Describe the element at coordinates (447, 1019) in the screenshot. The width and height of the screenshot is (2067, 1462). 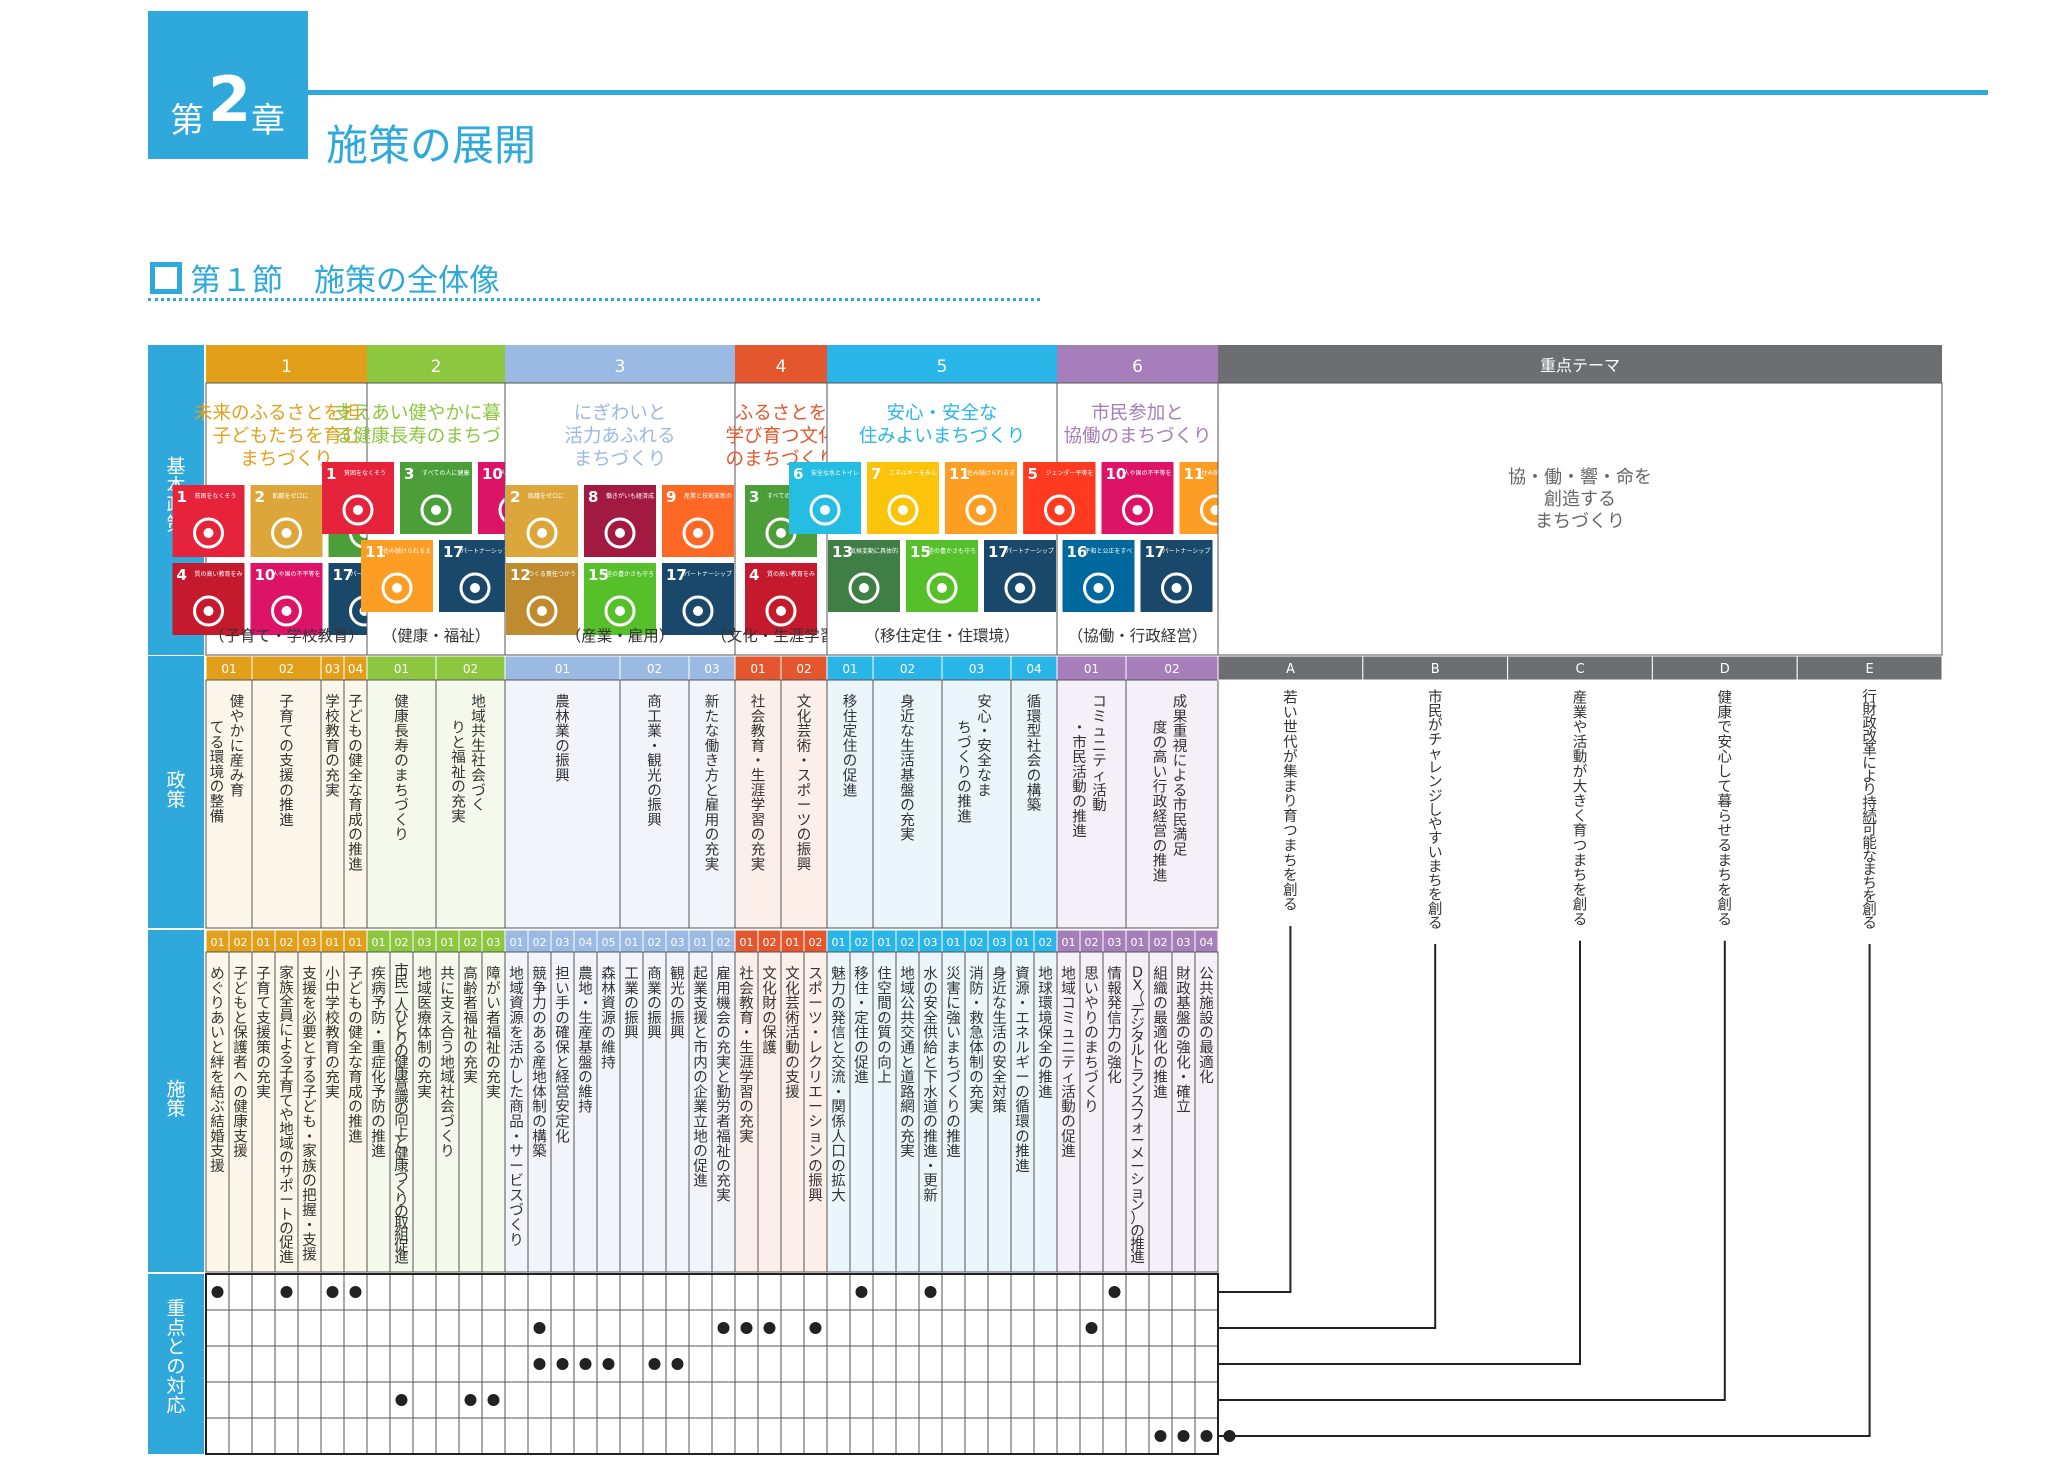
I see `vertical-char: え` at that location.